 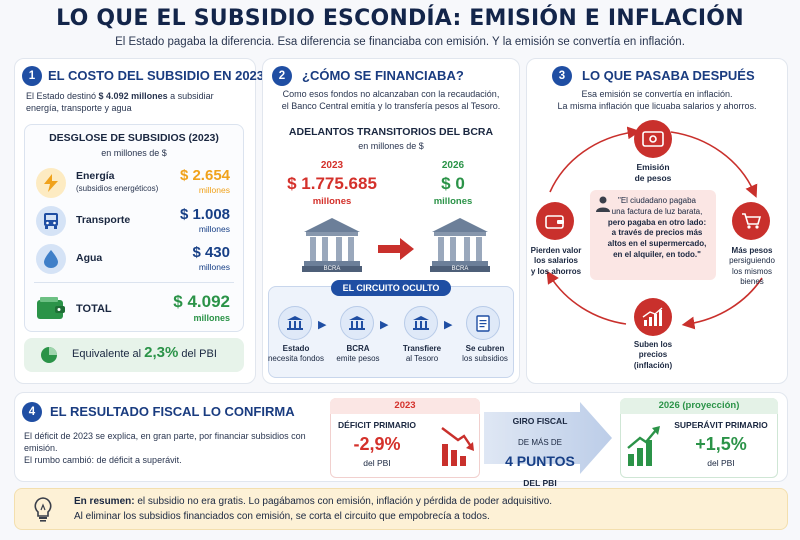 What do you see at coordinates (295, 323) in the screenshot?
I see `state-building-icon` at bounding box center [295, 323].